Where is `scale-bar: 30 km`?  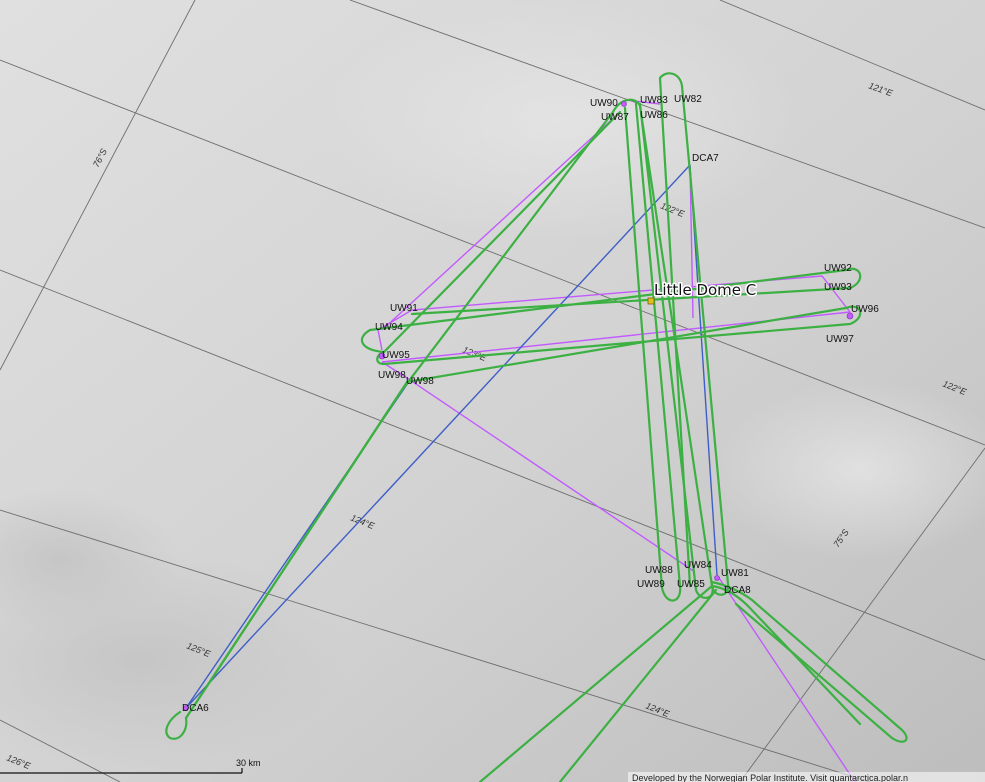
scale-bar: 30 km is located at coordinates (130, 766).